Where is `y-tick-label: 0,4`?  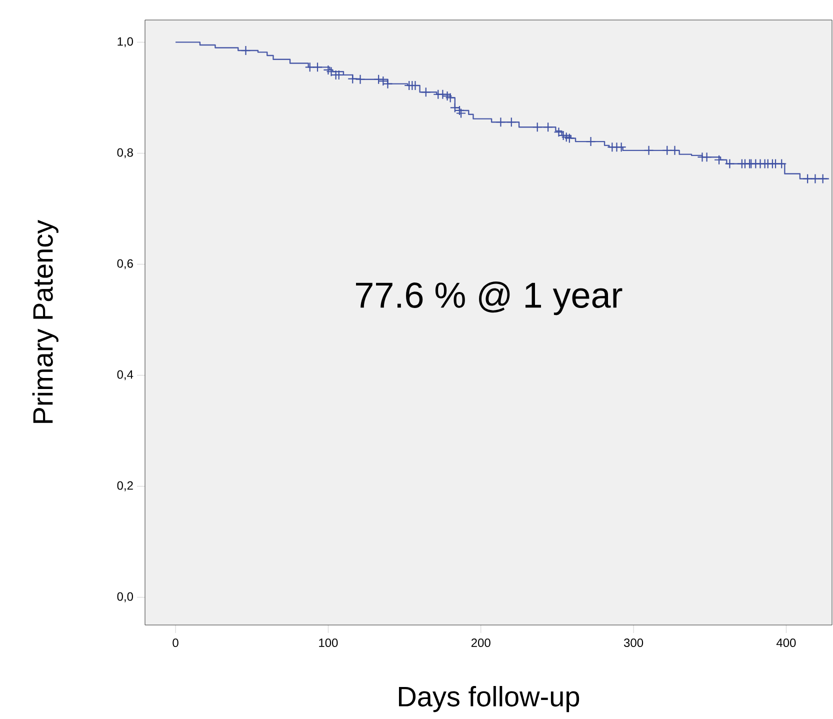 y-tick-label: 0,4 is located at coordinates (125, 375).